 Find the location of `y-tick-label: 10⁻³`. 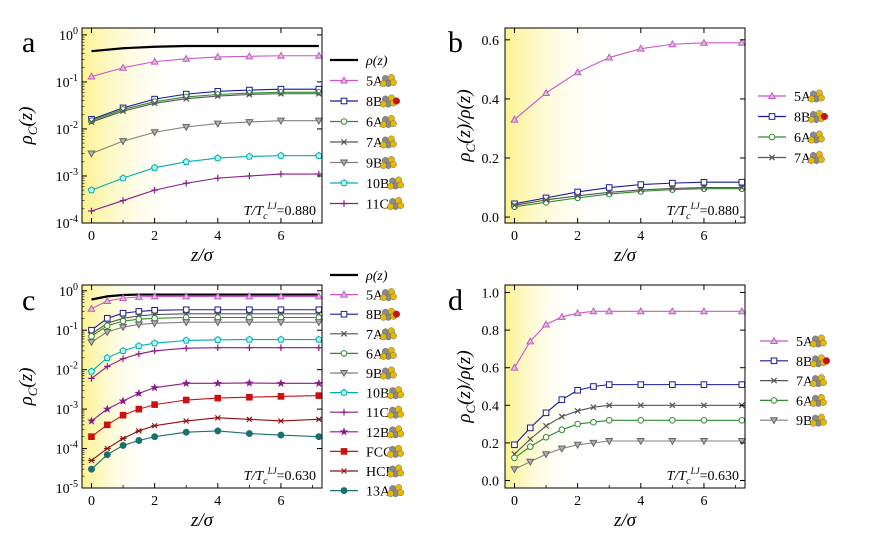

y-tick-label: 10⁻³ is located at coordinates (67, 176).